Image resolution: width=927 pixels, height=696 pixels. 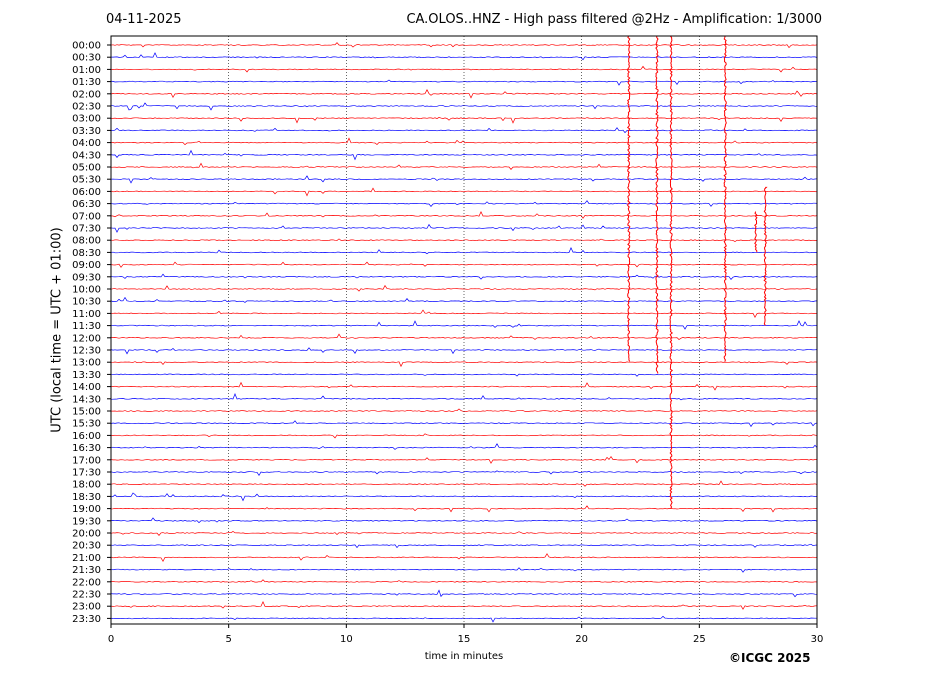 What do you see at coordinates (464, 520) in the screenshot?
I see `trace-1930` at bounding box center [464, 520].